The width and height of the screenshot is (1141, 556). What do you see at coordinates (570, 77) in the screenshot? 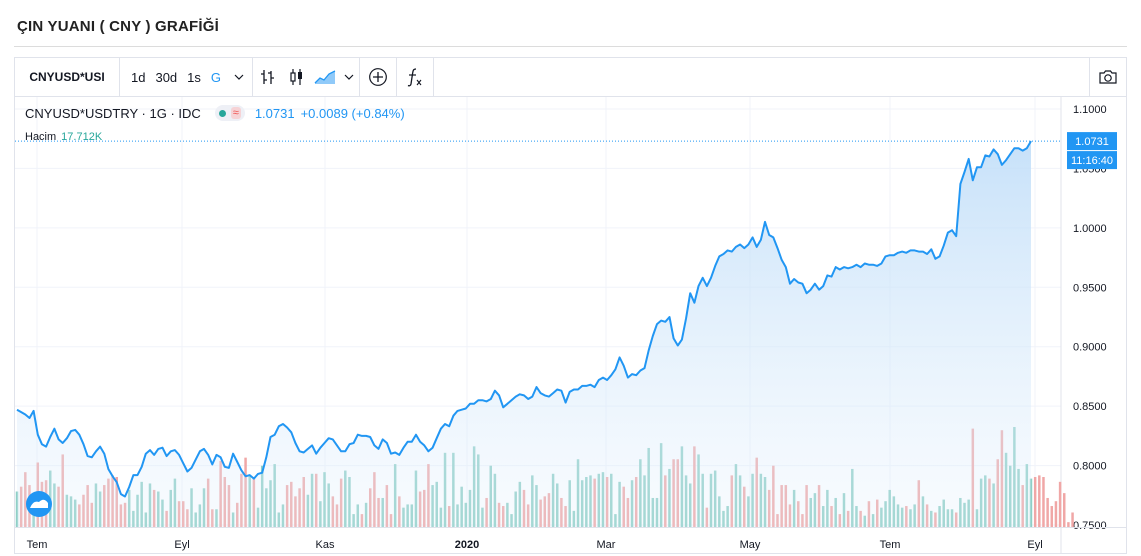
I see `chart-toolbar: CNYUSD*USI 1d 30d 1s G` at bounding box center [570, 77].